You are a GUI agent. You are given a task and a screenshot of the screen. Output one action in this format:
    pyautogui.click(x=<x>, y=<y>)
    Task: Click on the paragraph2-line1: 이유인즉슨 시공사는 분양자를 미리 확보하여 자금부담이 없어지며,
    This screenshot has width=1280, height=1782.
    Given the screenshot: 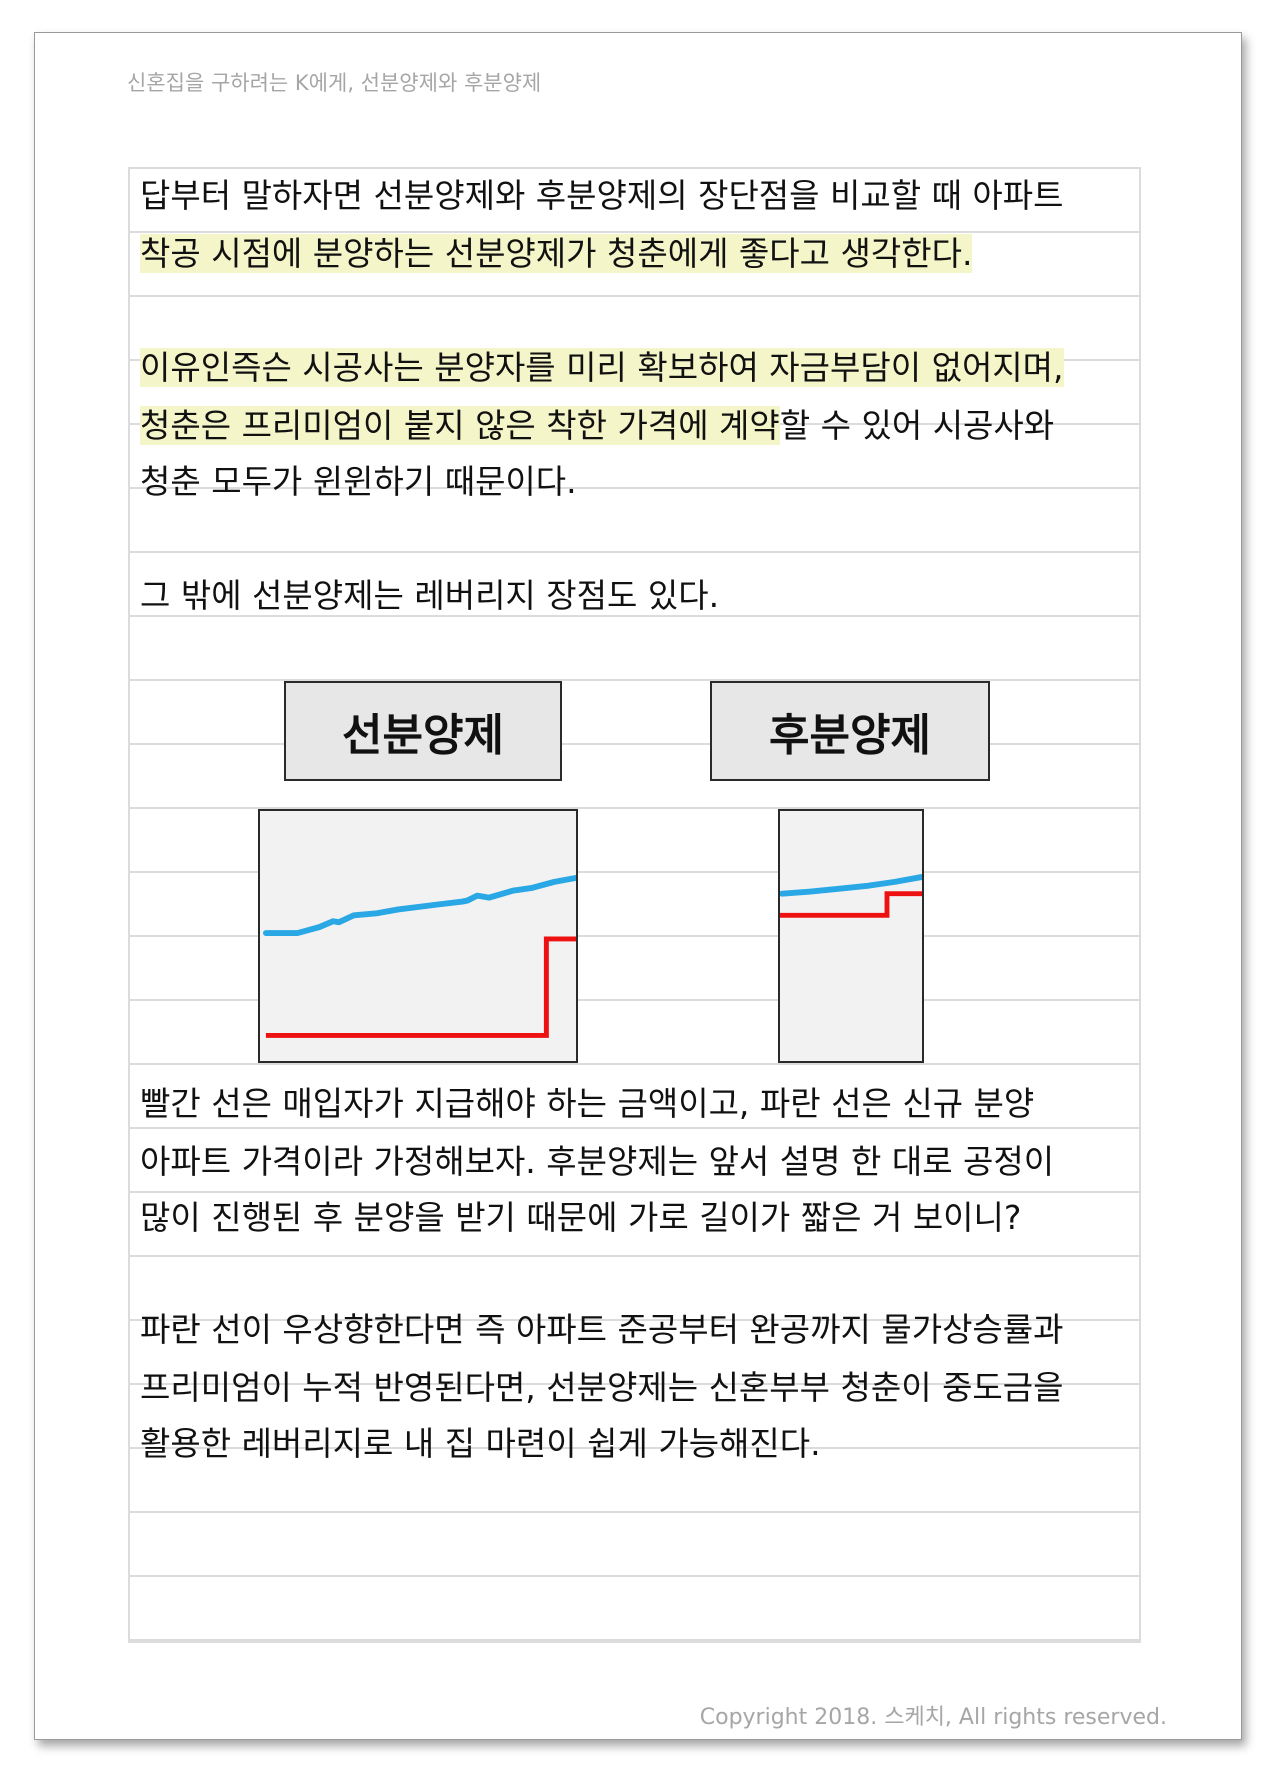 What is the action you would take?
    pyautogui.click(x=602, y=368)
    